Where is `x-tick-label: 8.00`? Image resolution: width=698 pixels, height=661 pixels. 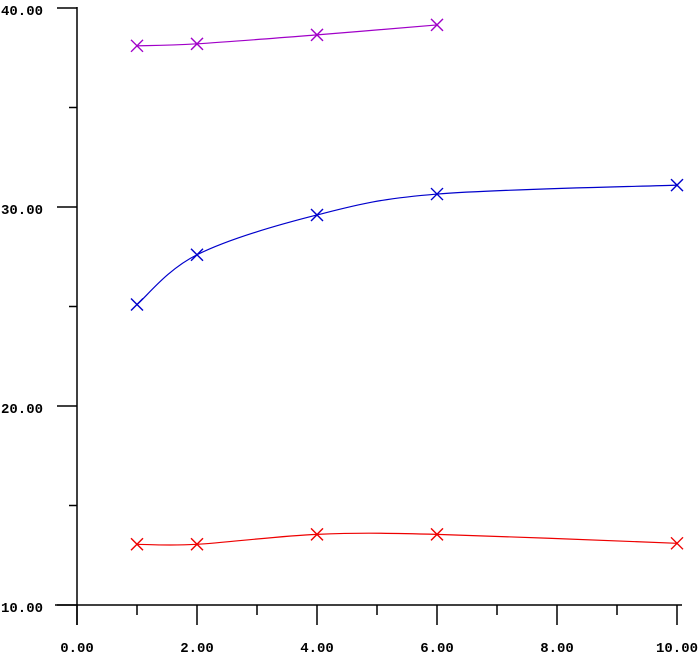 x-tick-label: 8.00 is located at coordinates (557, 649).